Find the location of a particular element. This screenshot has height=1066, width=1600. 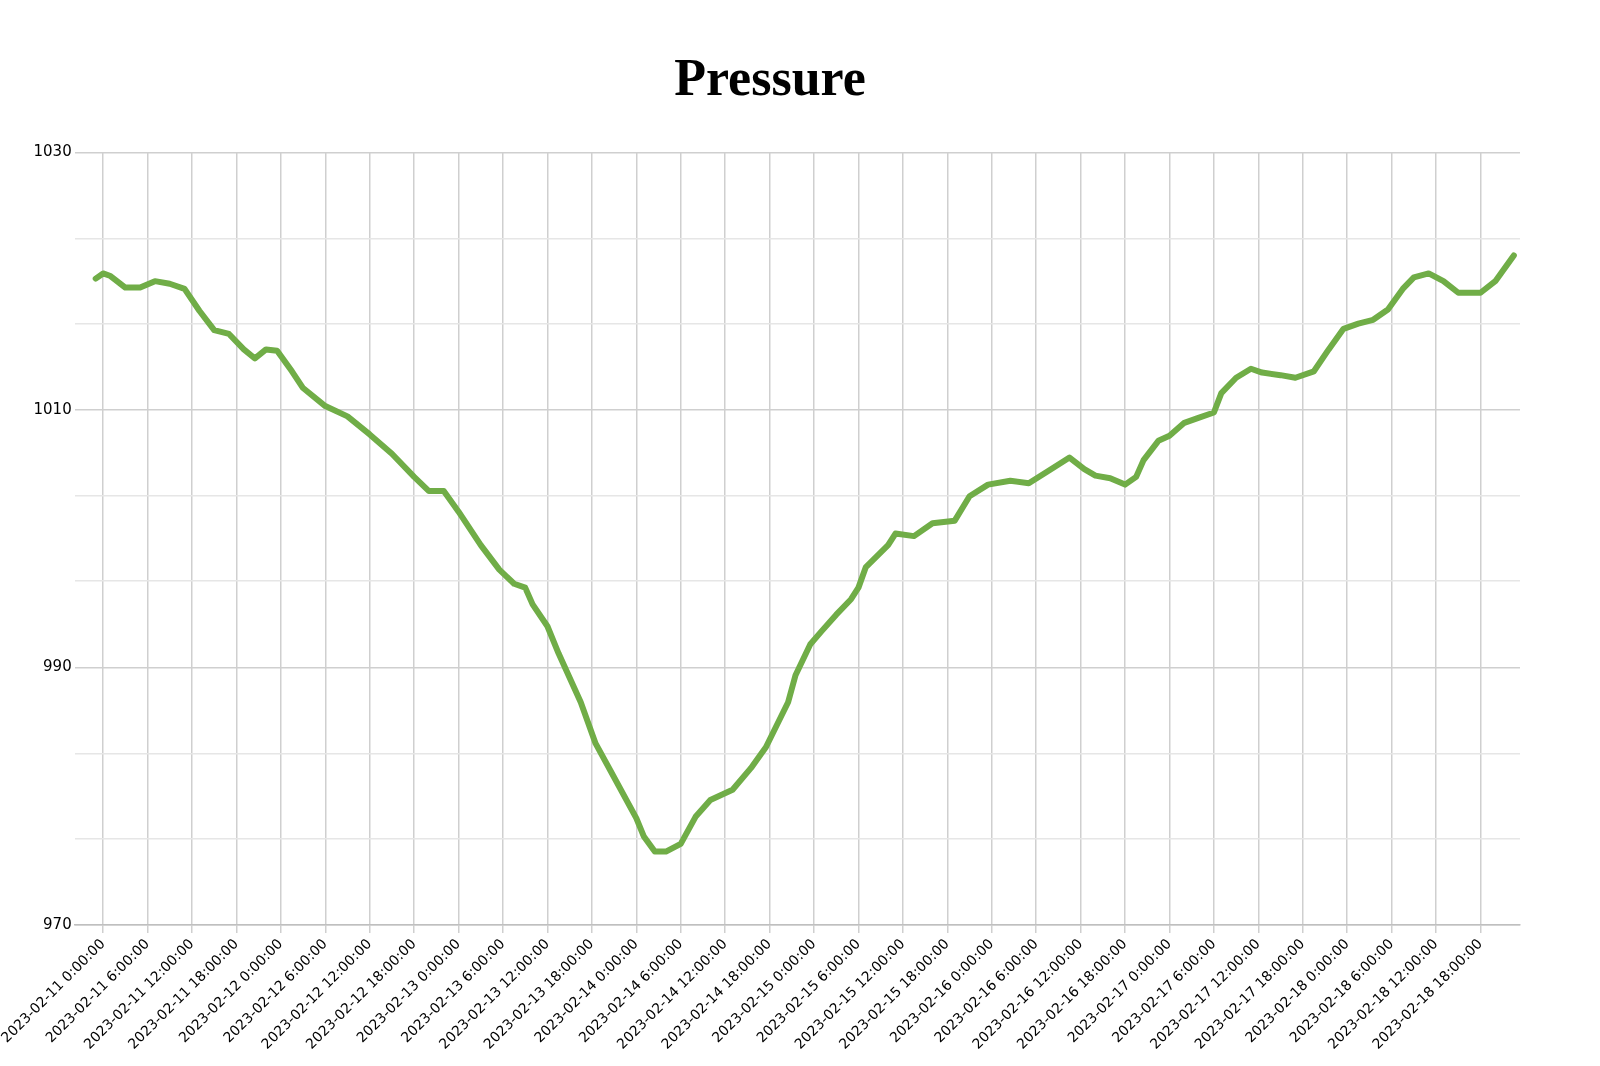

y-tick-label: 970 is located at coordinates (57, 923).